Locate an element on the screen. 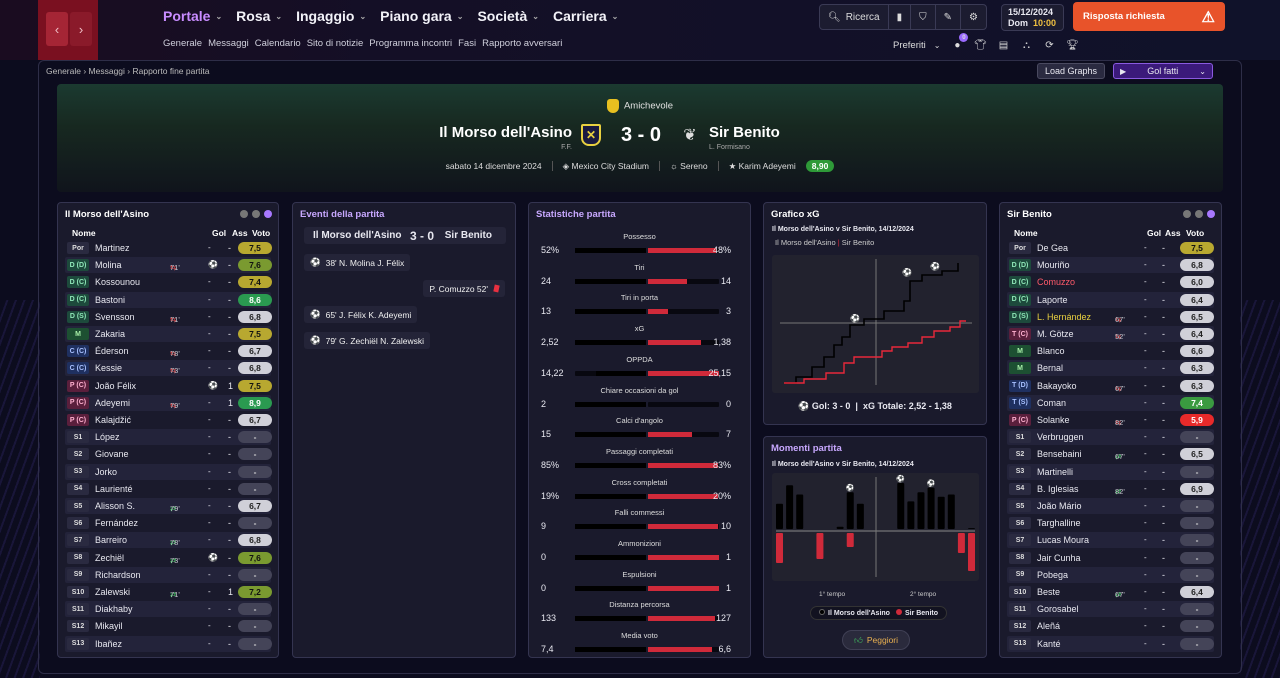 The height and width of the screenshot is (678, 1280). away-team-name: Sir Benito is located at coordinates (744, 132).